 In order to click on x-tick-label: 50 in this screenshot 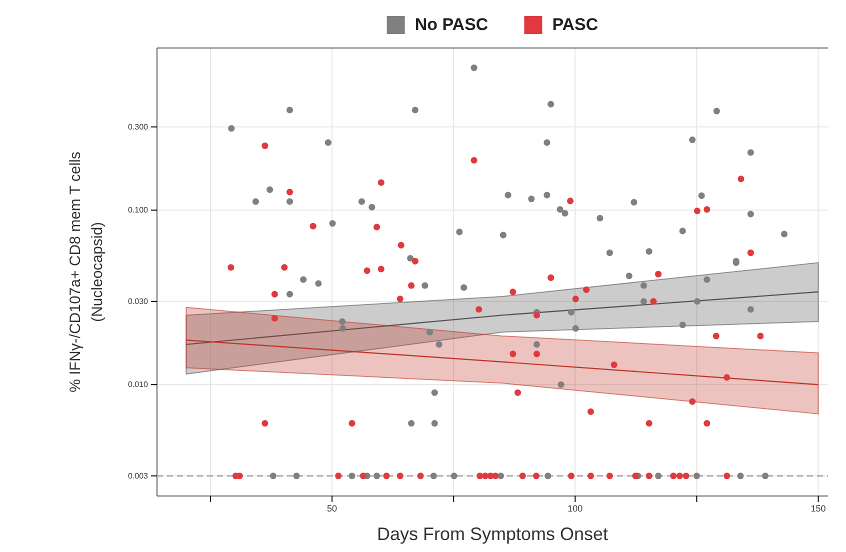, I will do `click(332, 508)`.